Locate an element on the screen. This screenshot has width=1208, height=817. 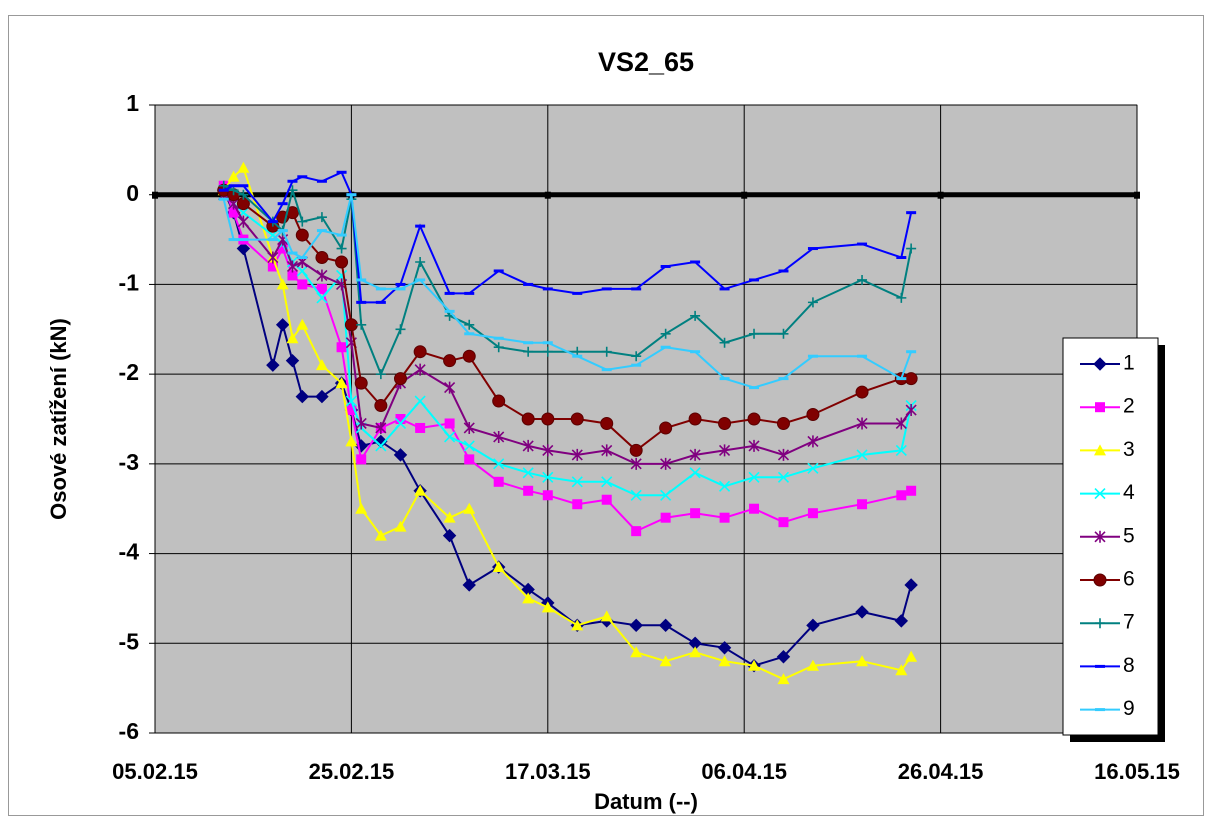
legend-label: 9 is located at coordinates (1129, 708).